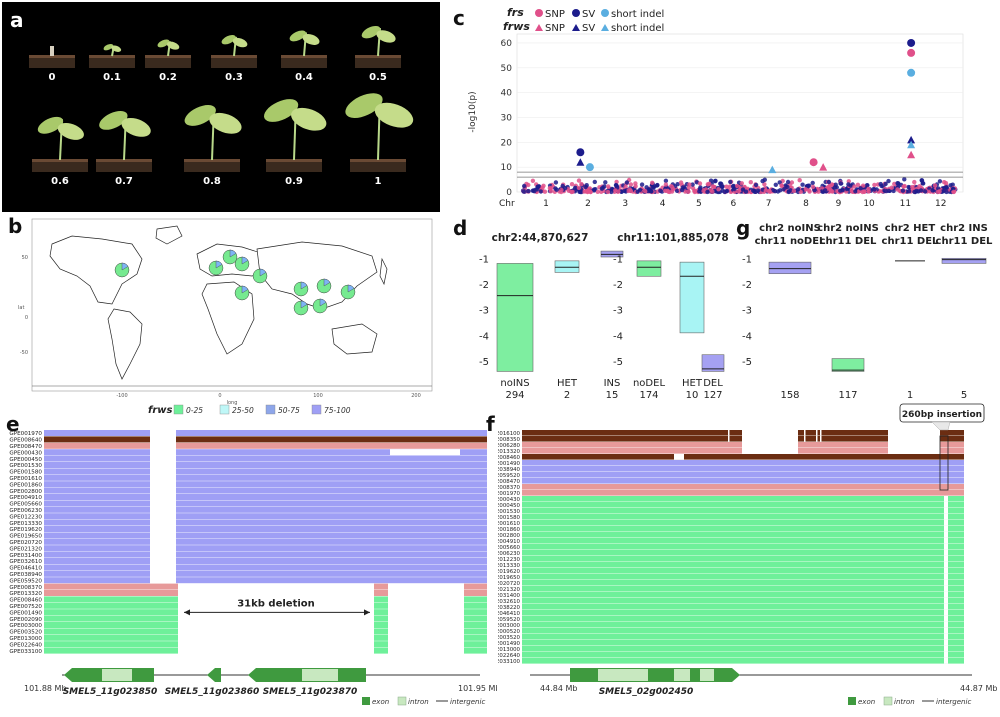 Image resolution: width=1000 pixels, height=717 pixels. I want to click on y-tick-label: 60, so click(507, 44).